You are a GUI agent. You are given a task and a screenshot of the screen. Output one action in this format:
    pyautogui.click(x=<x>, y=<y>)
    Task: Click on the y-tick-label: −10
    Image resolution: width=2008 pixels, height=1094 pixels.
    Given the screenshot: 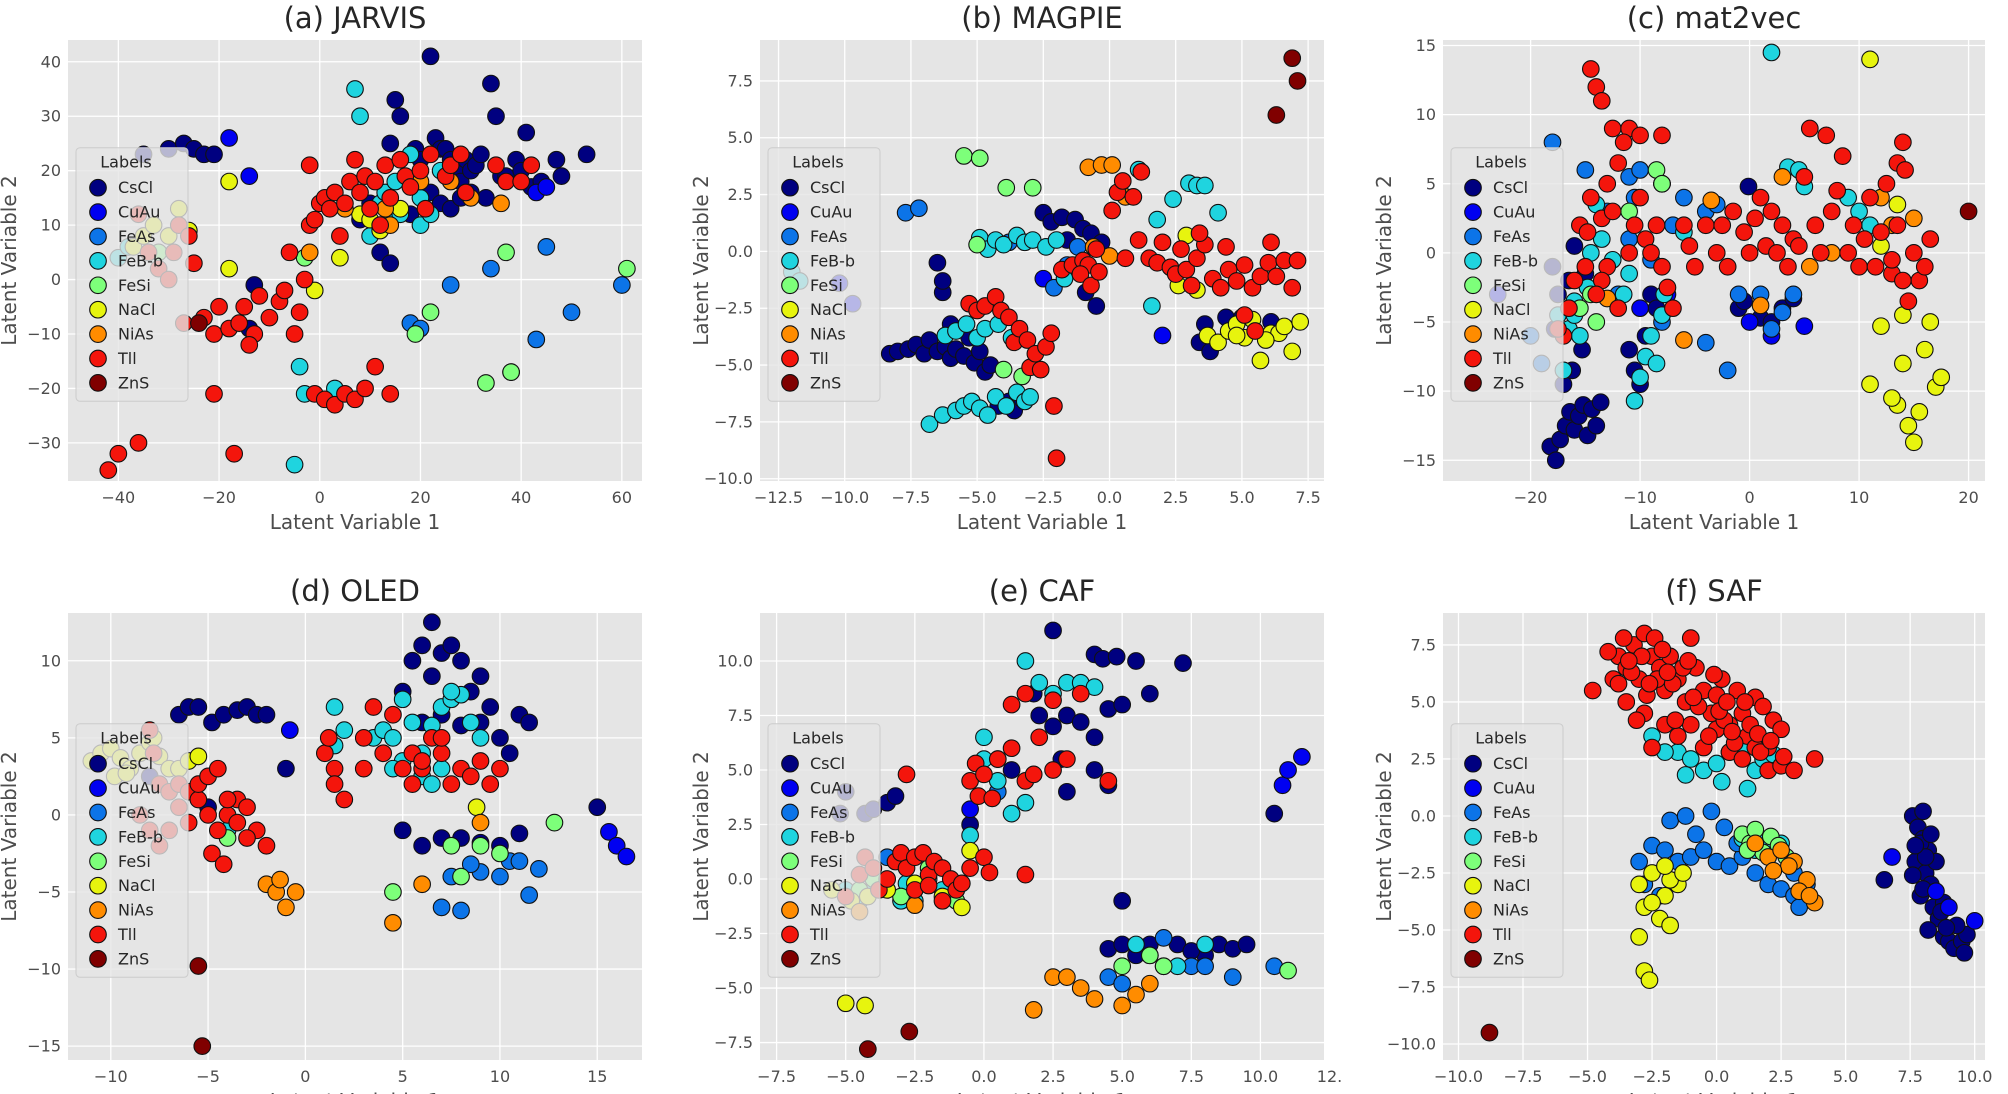 What is the action you would take?
    pyautogui.click(x=44, y=334)
    